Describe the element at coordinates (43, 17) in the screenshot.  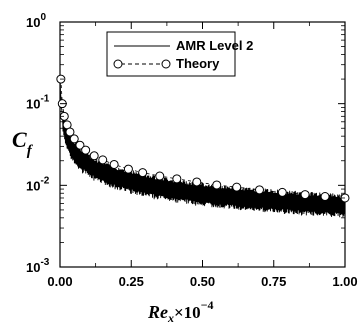
I see `y-tick-label-exp: 0` at that location.